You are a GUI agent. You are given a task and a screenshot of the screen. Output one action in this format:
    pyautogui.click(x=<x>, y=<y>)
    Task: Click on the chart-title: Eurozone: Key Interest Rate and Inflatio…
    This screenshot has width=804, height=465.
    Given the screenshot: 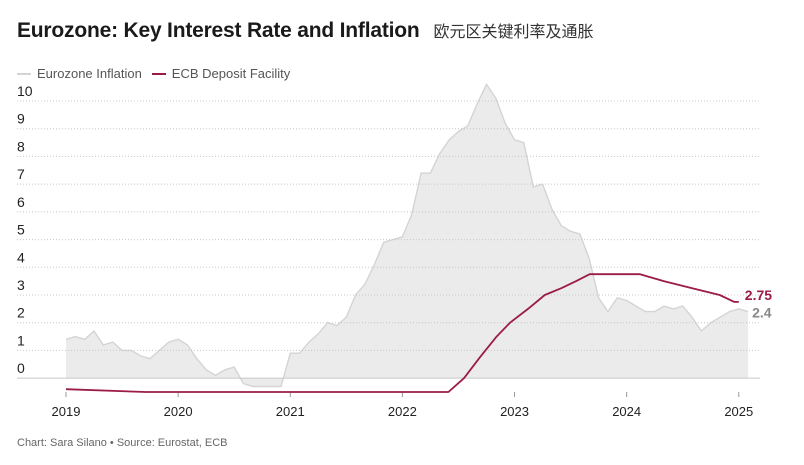 What is the action you would take?
    pyautogui.click(x=218, y=30)
    